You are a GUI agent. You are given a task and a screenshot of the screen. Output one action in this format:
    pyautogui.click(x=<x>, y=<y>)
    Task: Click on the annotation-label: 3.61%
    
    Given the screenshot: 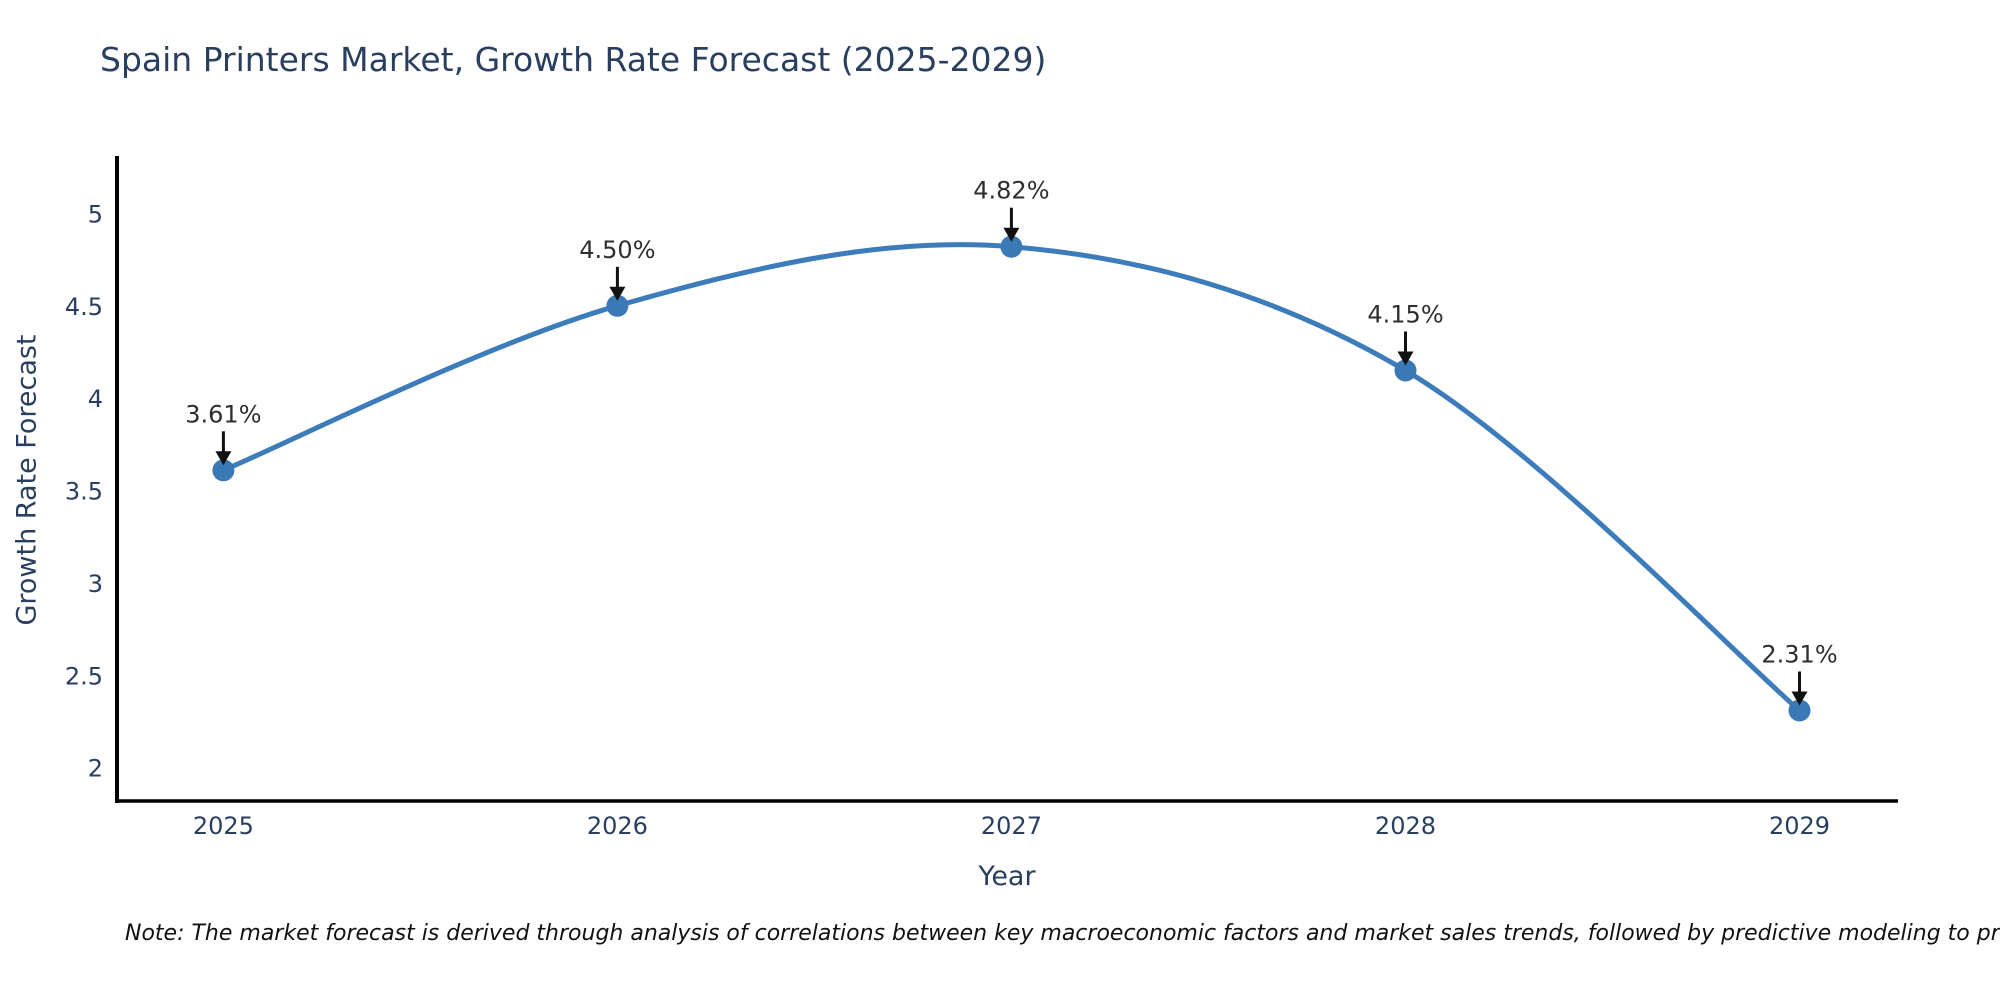 What is the action you would take?
    pyautogui.click(x=223, y=414)
    